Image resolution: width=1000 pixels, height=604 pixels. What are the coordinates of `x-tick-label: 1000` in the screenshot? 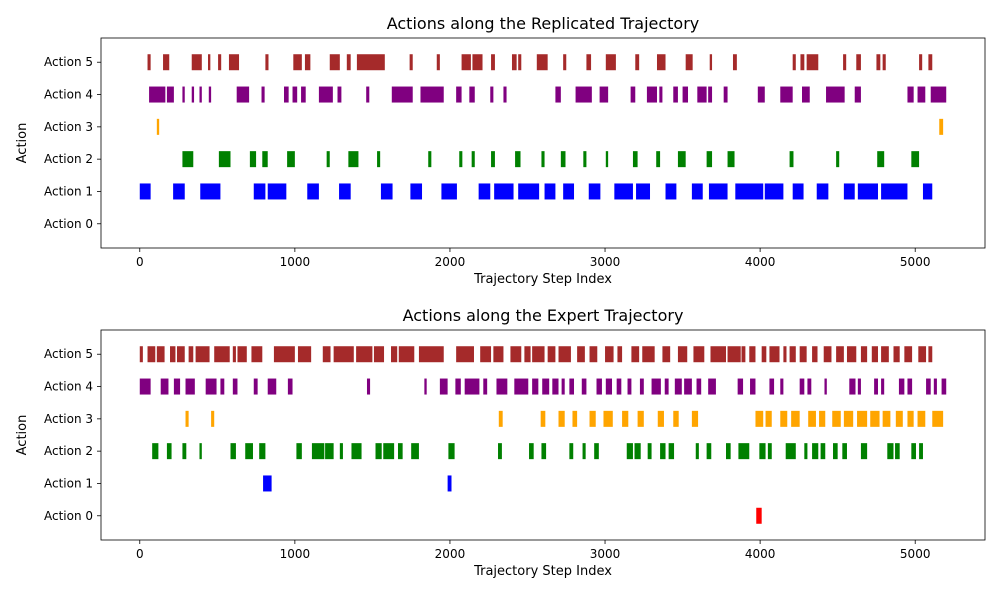 It's located at (295, 262).